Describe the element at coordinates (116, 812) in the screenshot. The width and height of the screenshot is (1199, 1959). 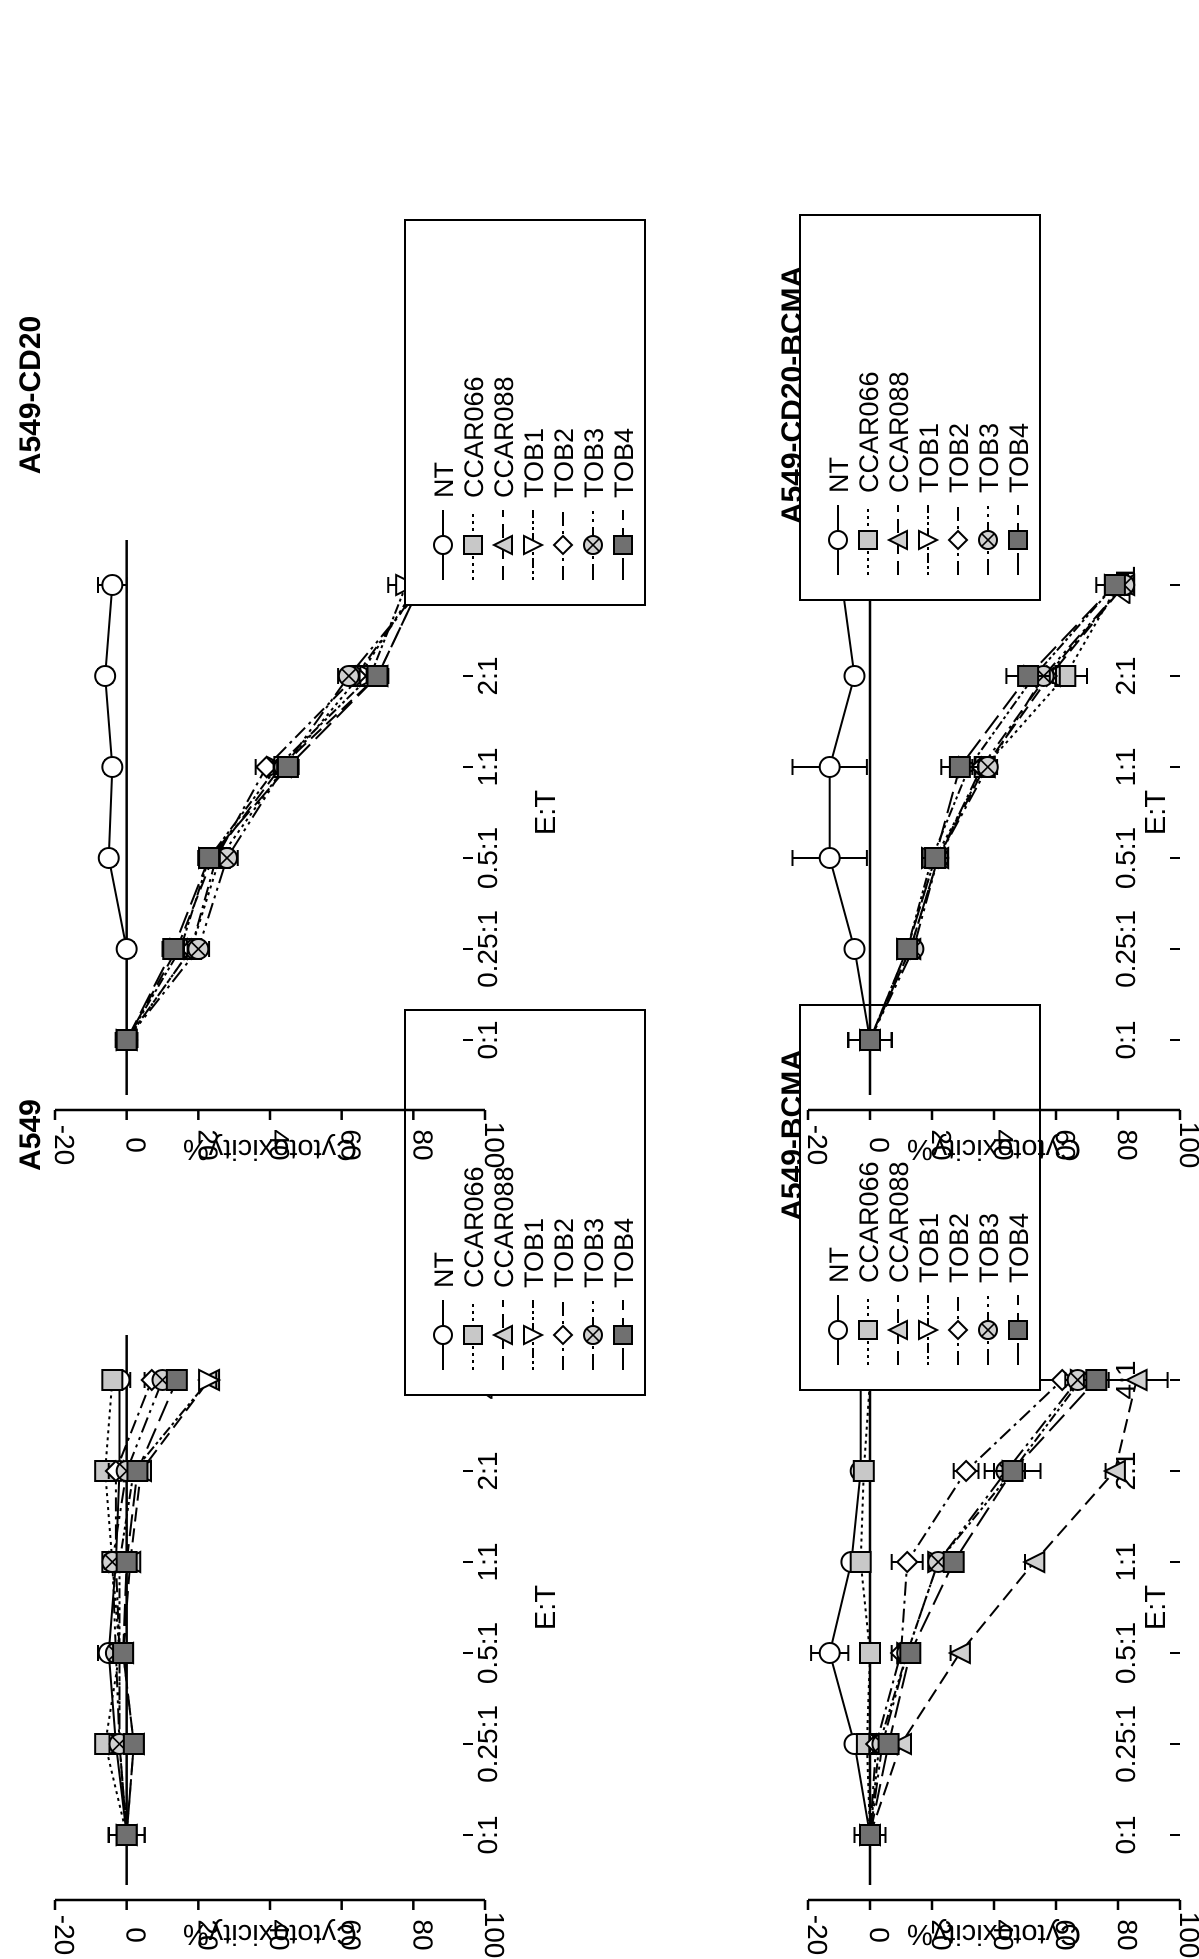
I see `series-nt` at that location.